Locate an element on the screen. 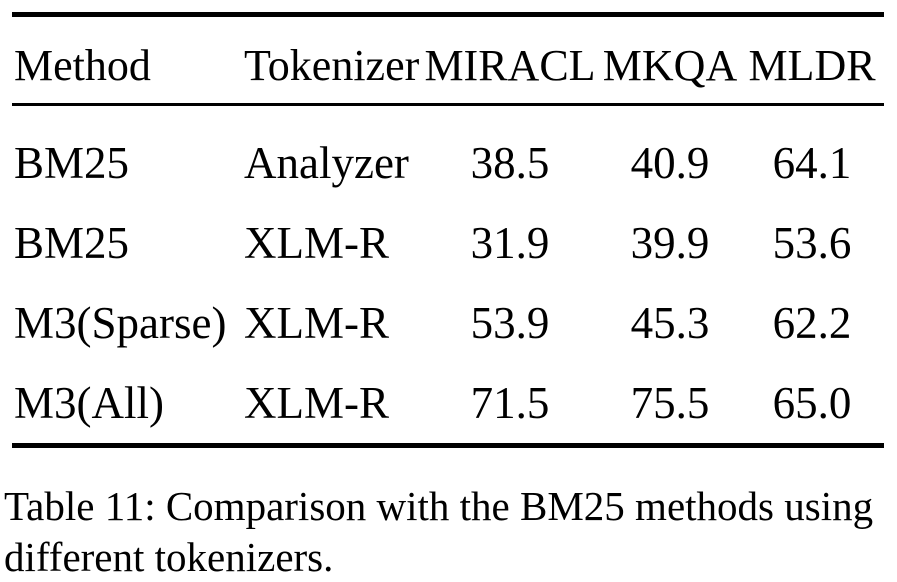 The width and height of the screenshot is (897, 582). cell-mldr: 53.6 is located at coordinates (812, 242).